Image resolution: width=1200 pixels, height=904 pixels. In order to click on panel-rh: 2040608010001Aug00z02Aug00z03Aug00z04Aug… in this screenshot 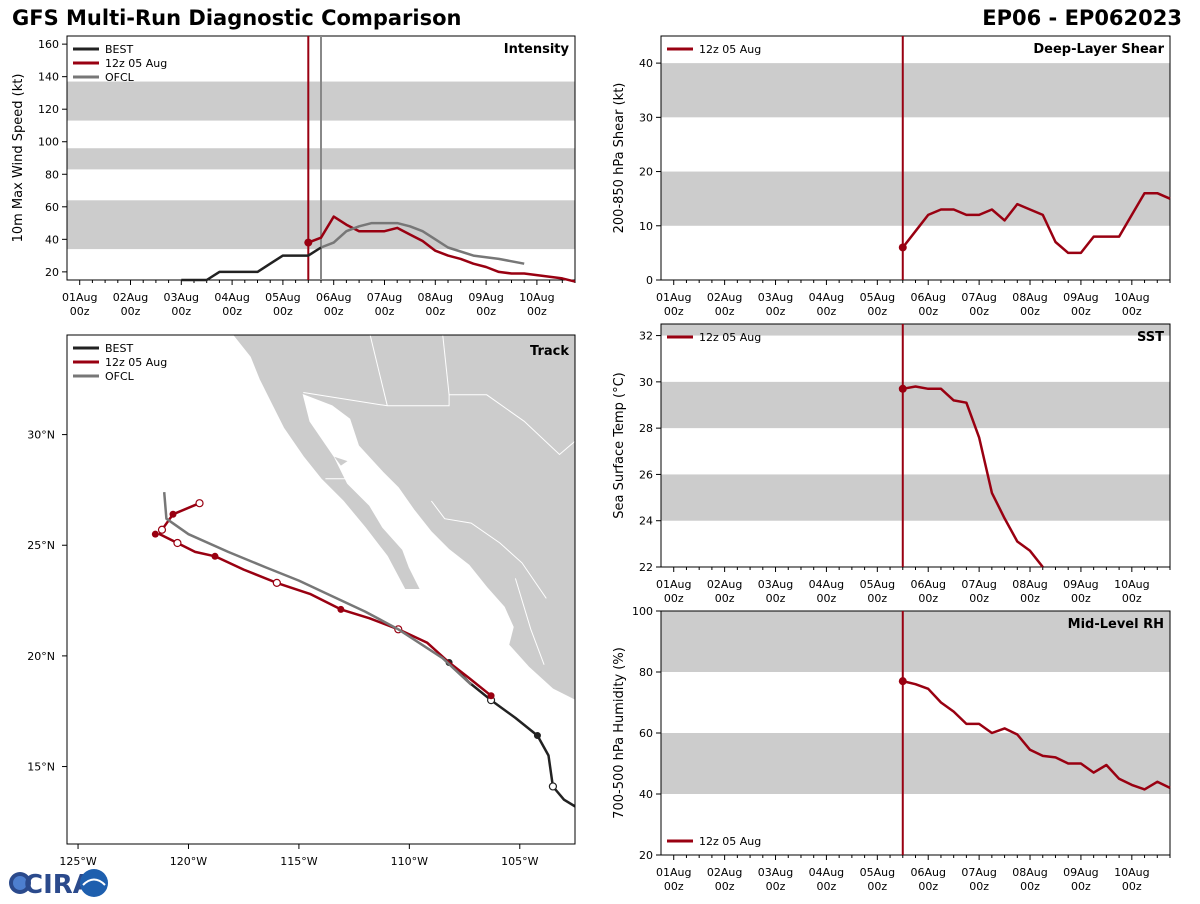, I will do `click(891, 749)`.